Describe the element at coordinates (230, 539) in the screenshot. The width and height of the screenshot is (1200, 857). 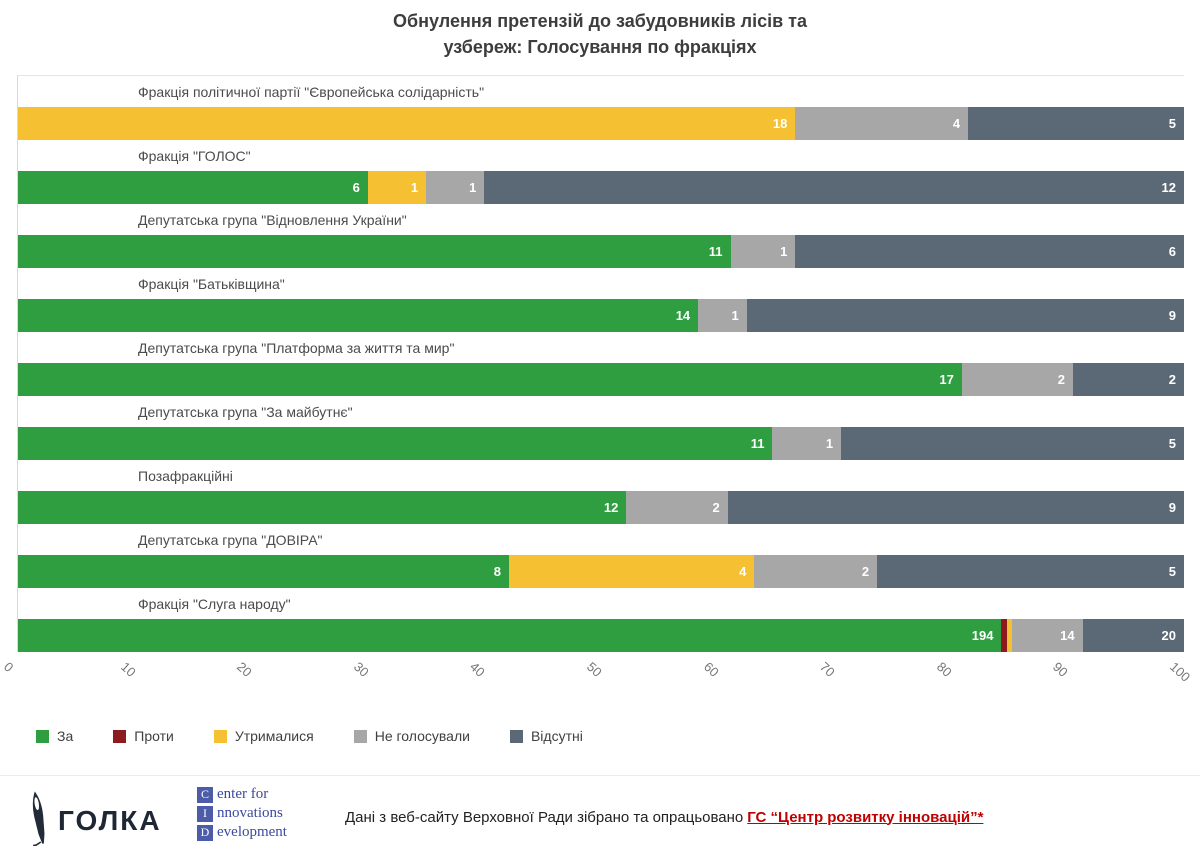
I see `faction-label: Депутатська група "ДОВІРА"` at that location.